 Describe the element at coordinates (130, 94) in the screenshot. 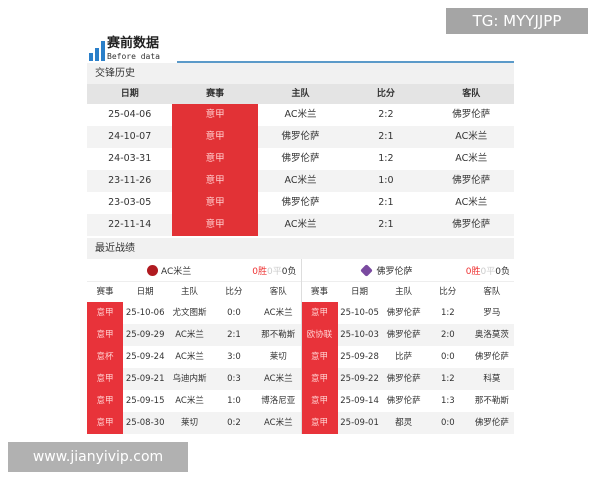

I see `column-header: 日期` at that location.